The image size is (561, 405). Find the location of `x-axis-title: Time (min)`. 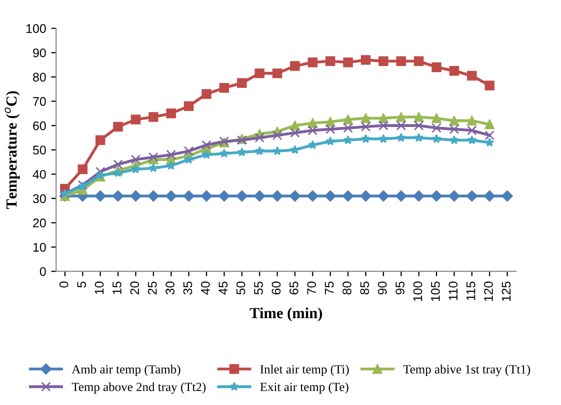

x-axis-title: Time (min) is located at coordinates (286, 314).